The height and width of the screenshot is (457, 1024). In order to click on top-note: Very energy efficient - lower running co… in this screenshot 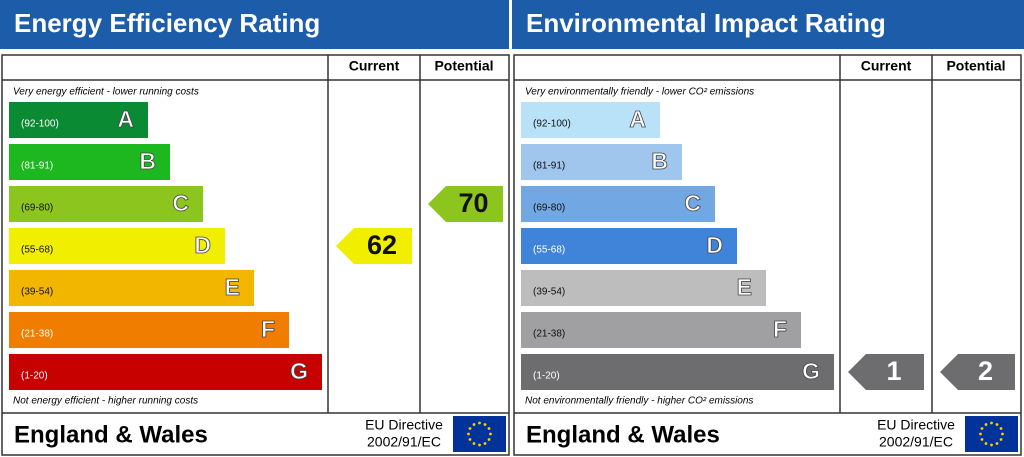, I will do `click(106, 92)`.